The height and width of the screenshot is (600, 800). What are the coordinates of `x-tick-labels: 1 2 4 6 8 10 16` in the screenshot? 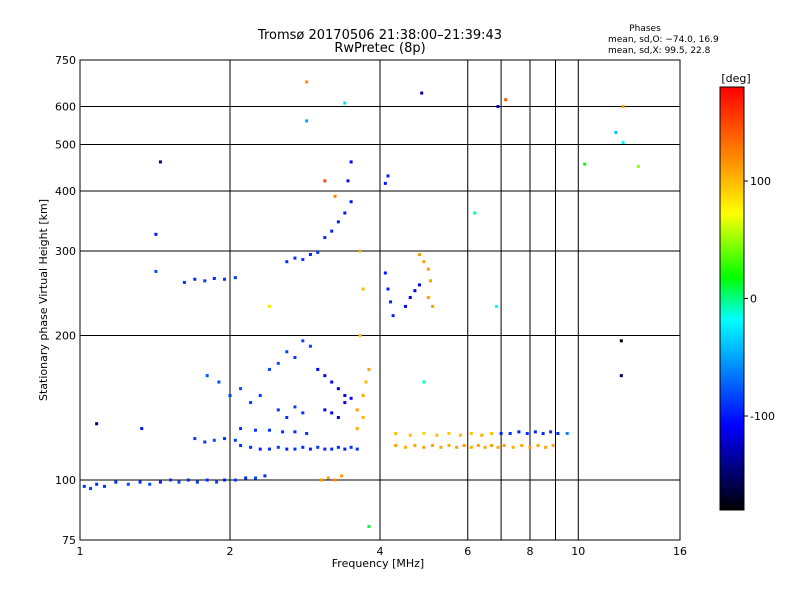 It's located at (382, 551).